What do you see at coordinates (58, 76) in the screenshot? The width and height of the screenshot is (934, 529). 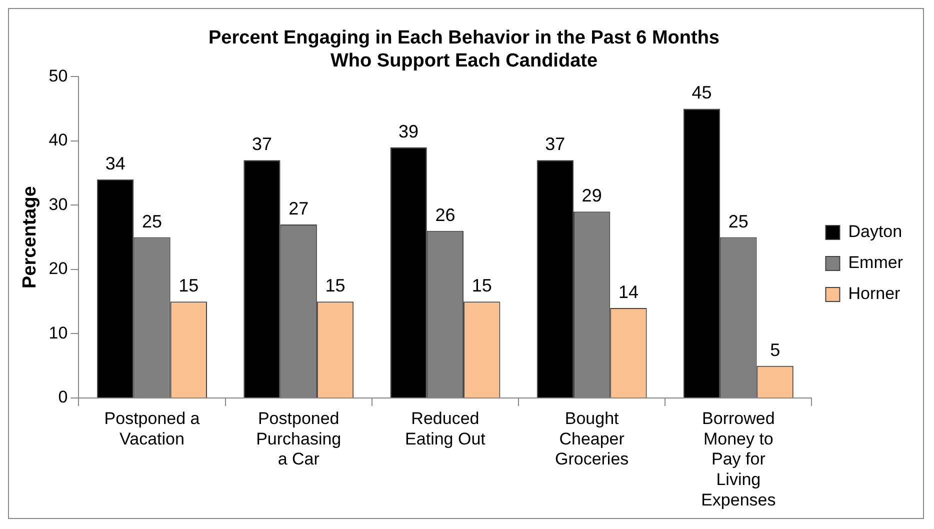 I see `y-tick-label: 50` at bounding box center [58, 76].